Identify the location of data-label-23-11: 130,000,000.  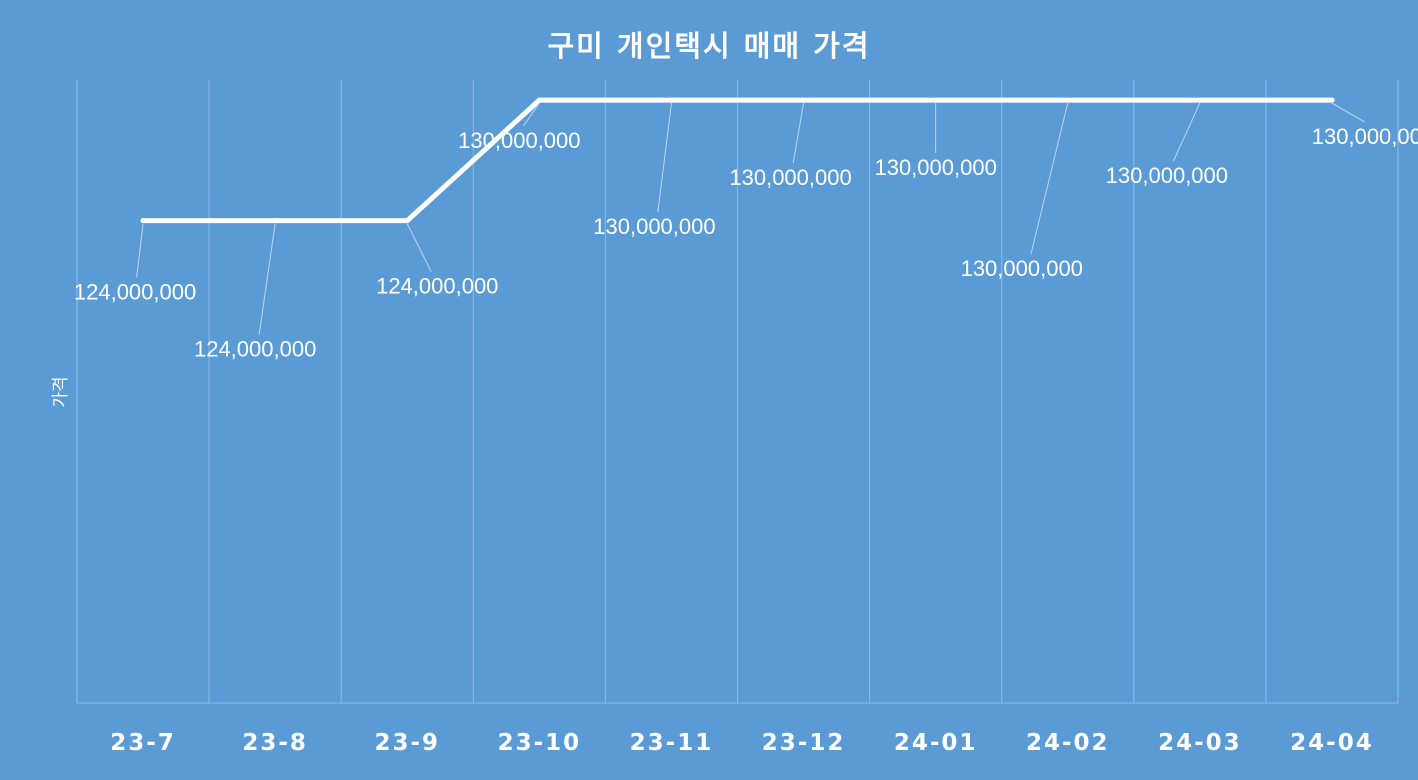
(654, 226).